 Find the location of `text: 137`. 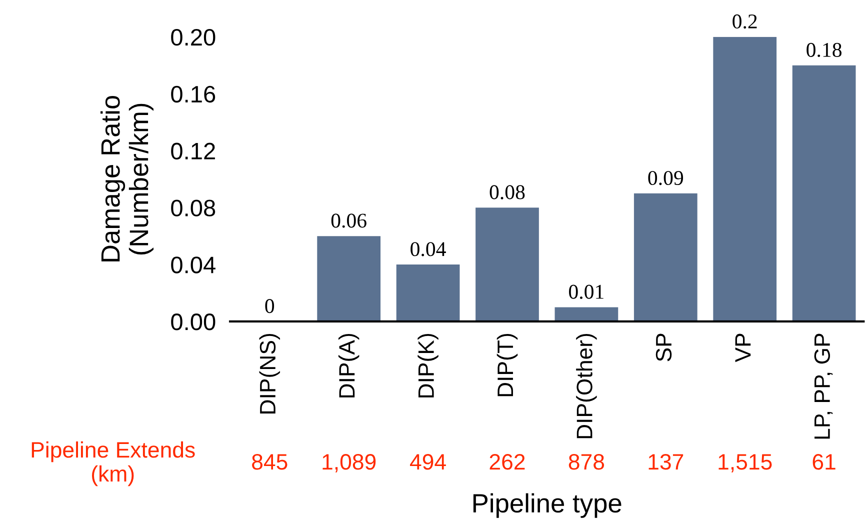

text: 137 is located at coordinates (666, 462).